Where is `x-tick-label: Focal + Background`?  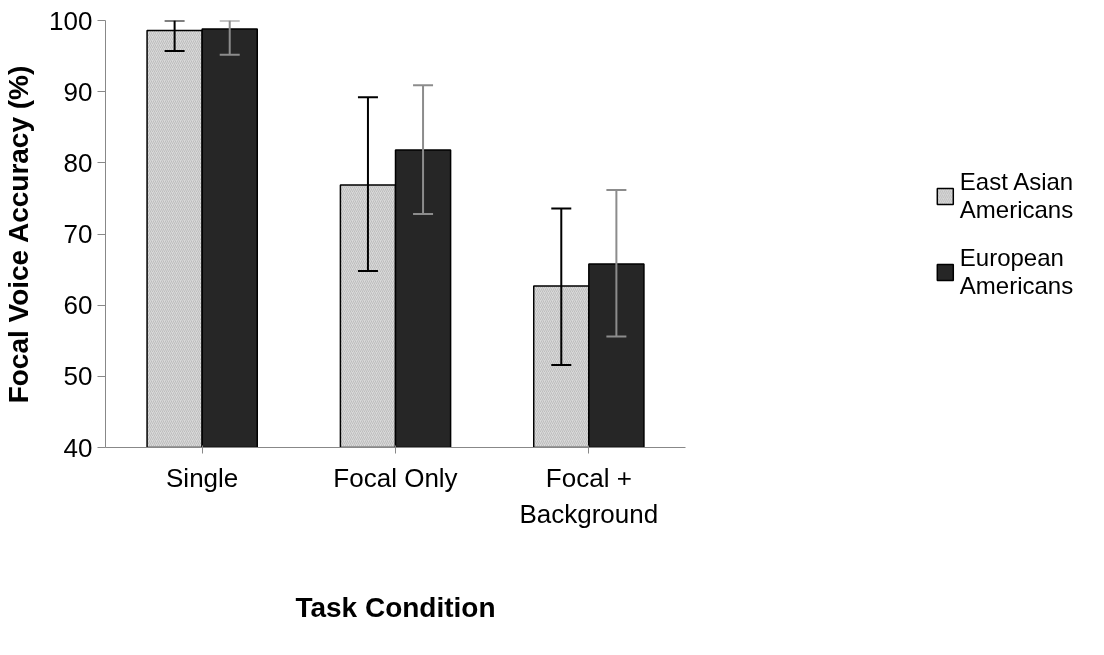 x-tick-label: Focal + Background is located at coordinates (589, 495).